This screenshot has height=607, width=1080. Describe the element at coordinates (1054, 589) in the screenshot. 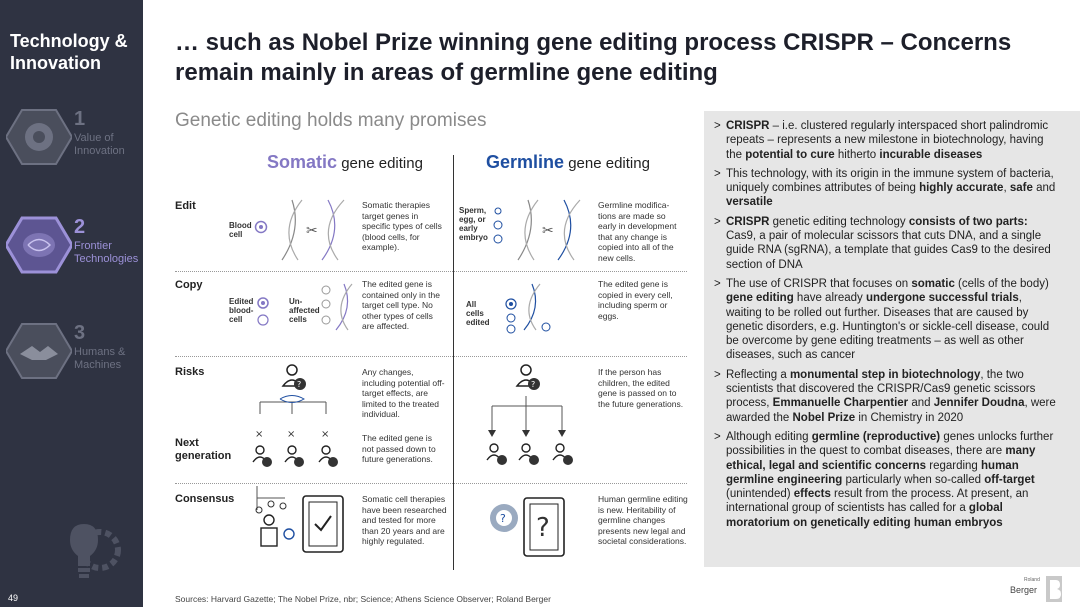

I see `logo-mark-icon` at that location.